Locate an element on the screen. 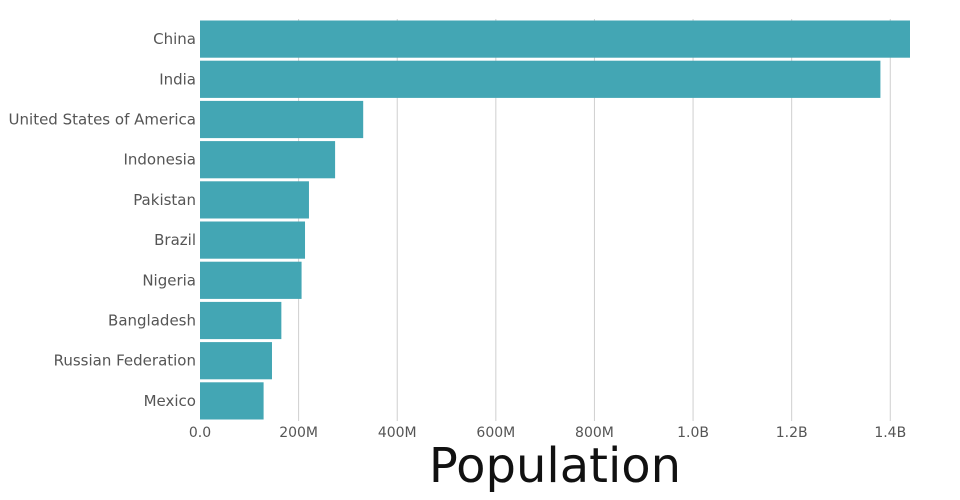 The height and width of the screenshot is (500, 960). category-label: Nigeria is located at coordinates (169, 280).